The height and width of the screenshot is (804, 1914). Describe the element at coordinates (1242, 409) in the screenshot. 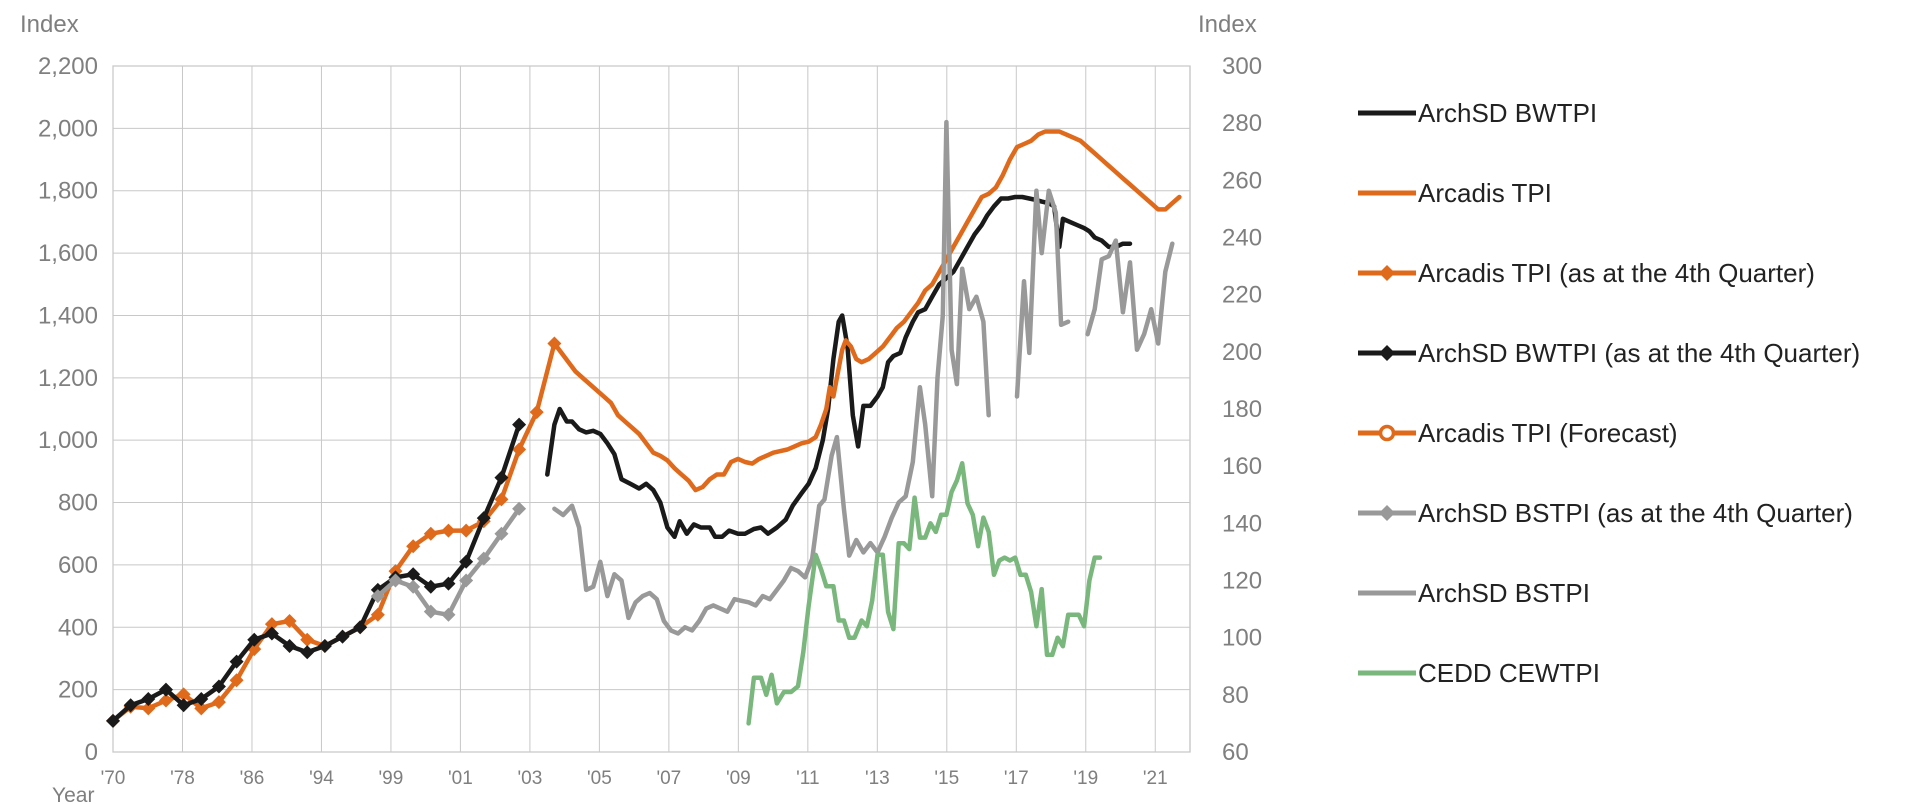

I see `right-tick-label: 180` at that location.